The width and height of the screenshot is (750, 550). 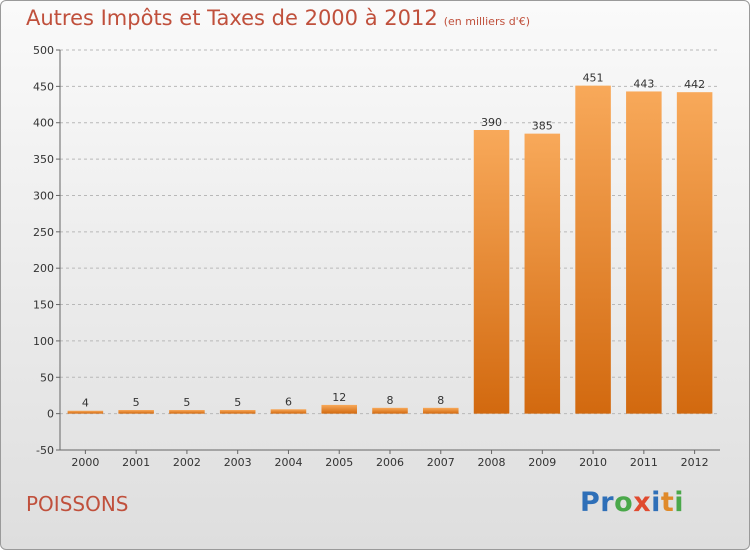 What do you see at coordinates (45, 450) in the screenshot?
I see `y-tick-label: -50` at bounding box center [45, 450].